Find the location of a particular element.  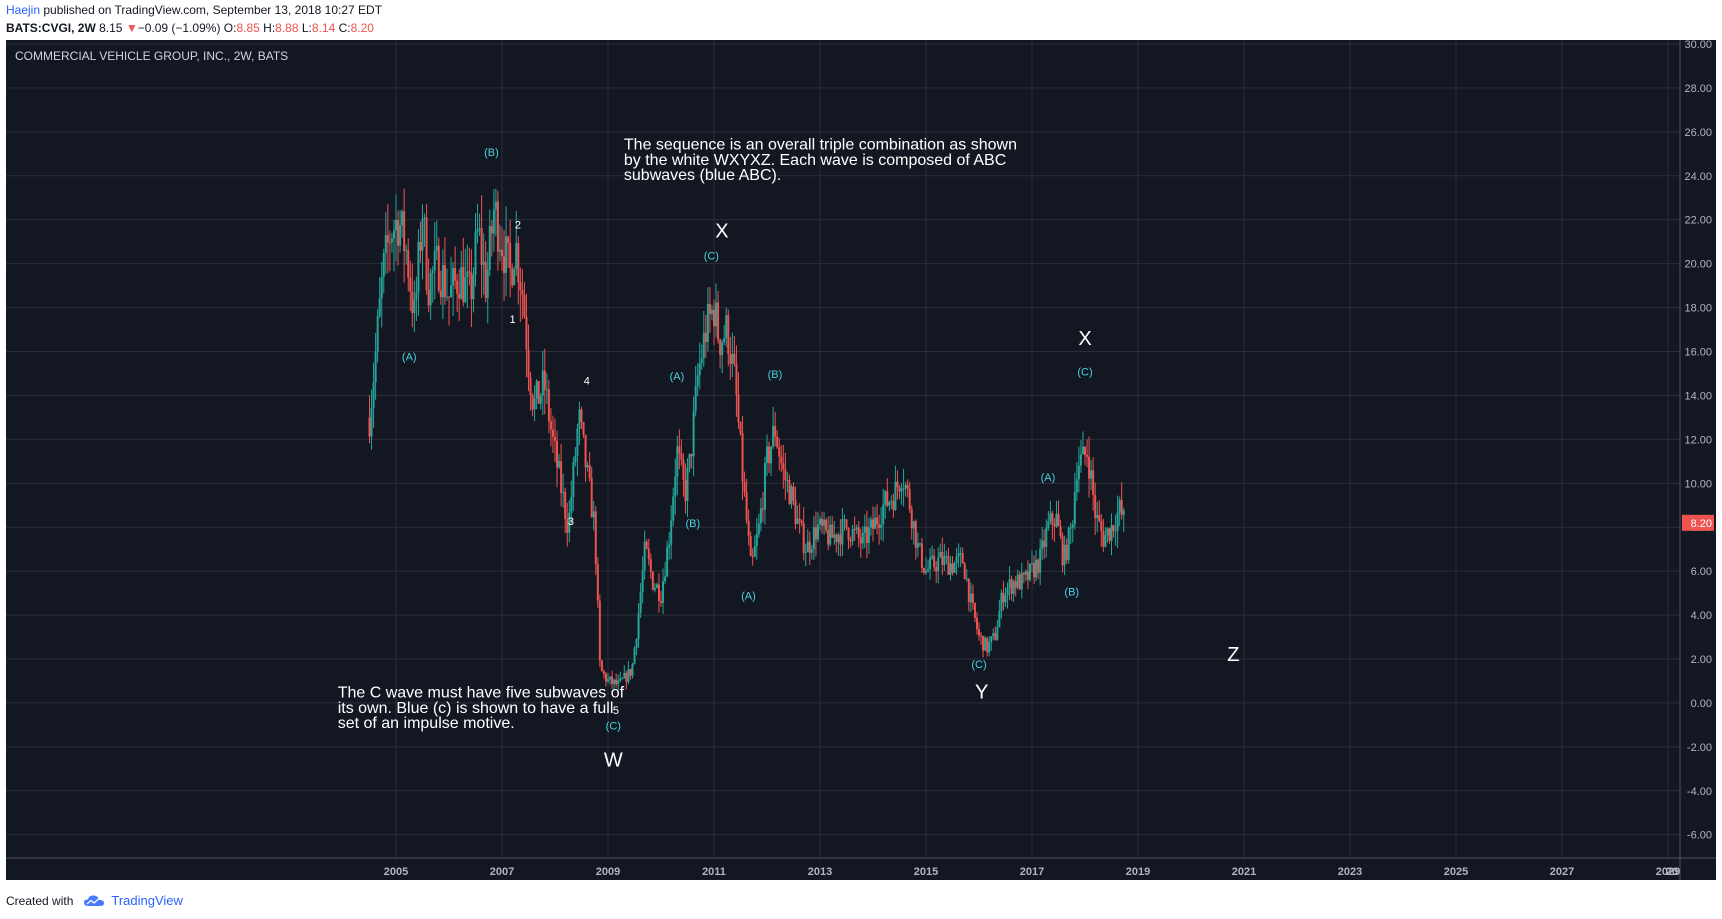

tradingview-cloud-icon is located at coordinates (94, 900).